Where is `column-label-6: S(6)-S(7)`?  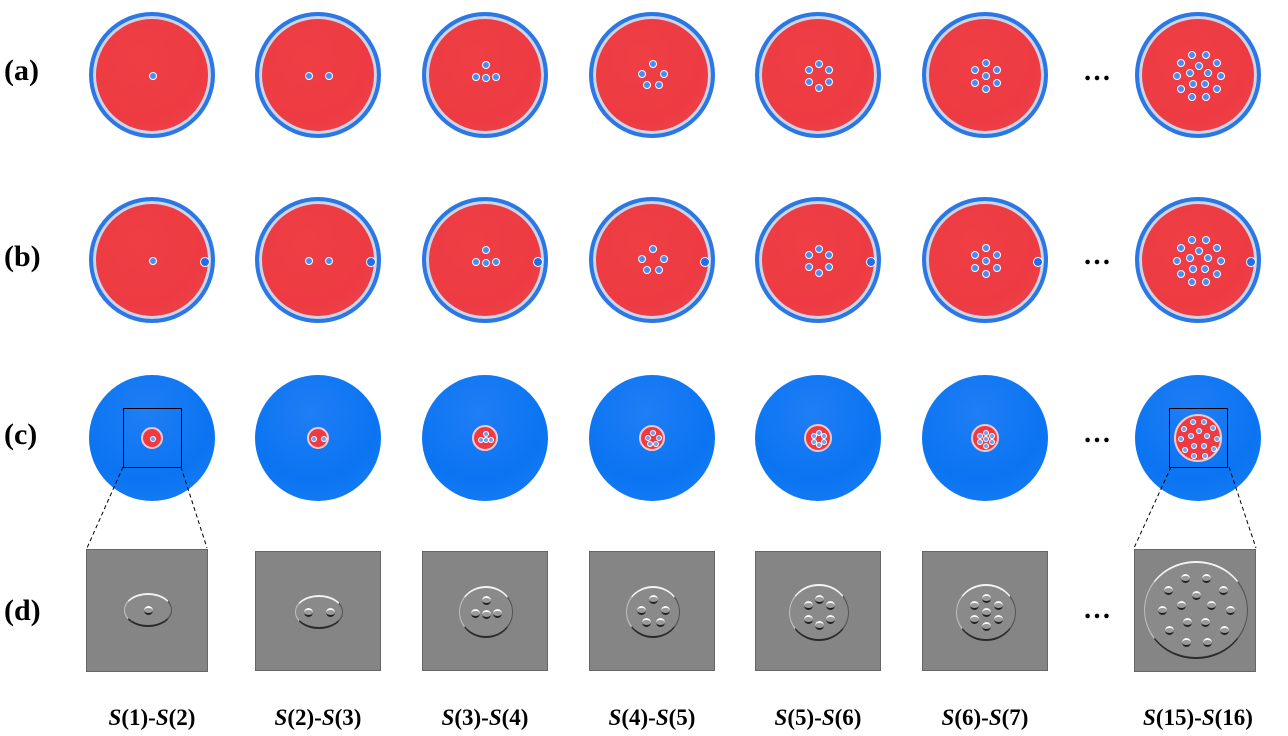 column-label-6: S(6)-S(7) is located at coordinates (985, 717).